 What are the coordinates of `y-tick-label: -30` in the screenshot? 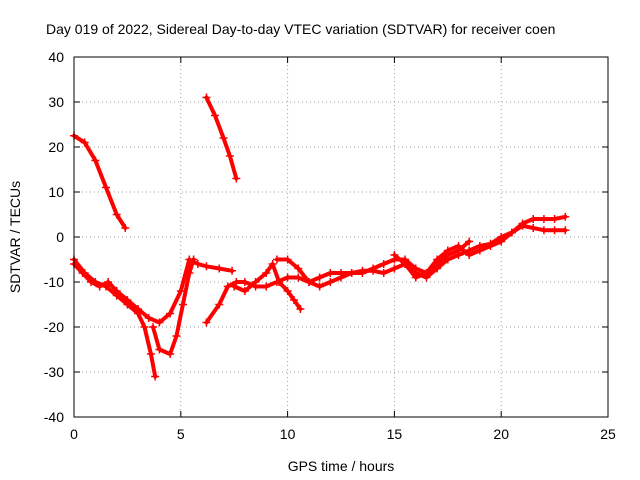 It's located at (54, 372).